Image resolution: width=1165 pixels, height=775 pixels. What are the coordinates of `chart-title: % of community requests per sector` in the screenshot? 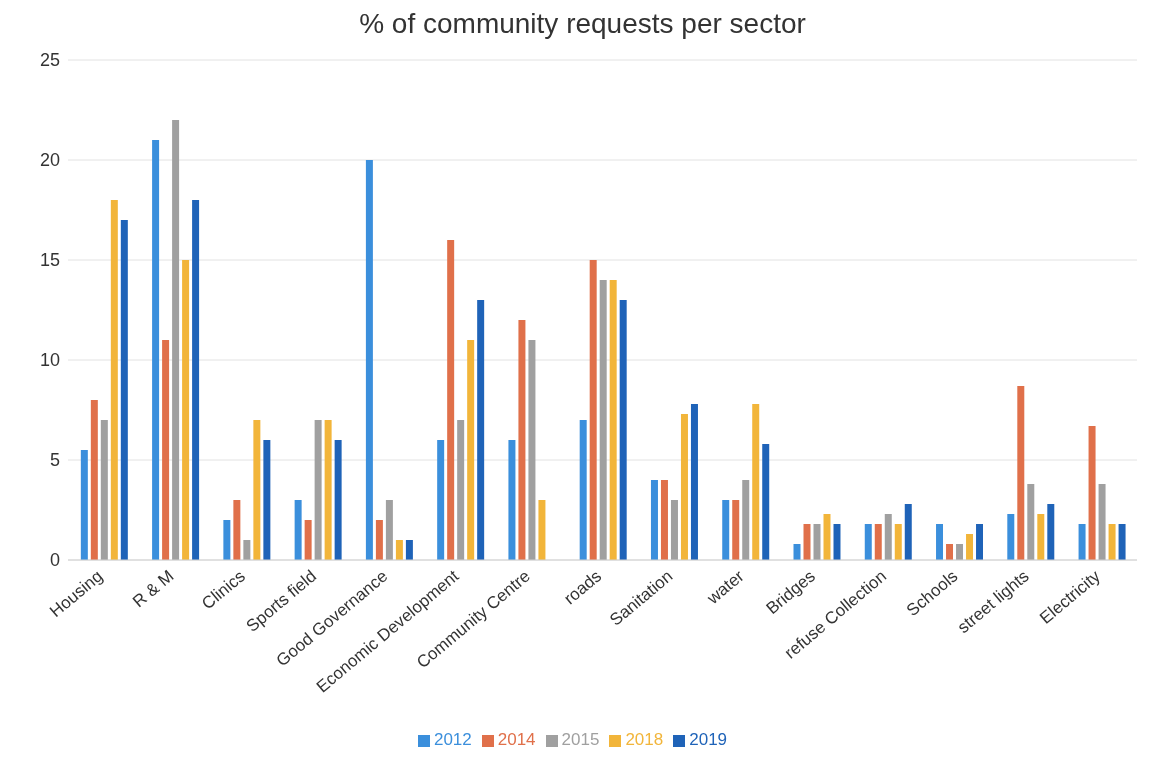 It's located at (582, 24).